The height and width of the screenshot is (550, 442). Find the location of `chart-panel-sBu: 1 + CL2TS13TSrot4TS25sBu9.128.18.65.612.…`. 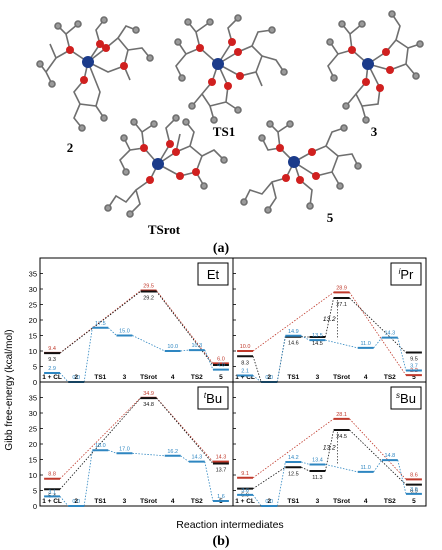

chart-panel-sBu: 1 + CL2TS13TSrot4TS25sBu9.128.18.65.612.… is located at coordinates (329, 444).